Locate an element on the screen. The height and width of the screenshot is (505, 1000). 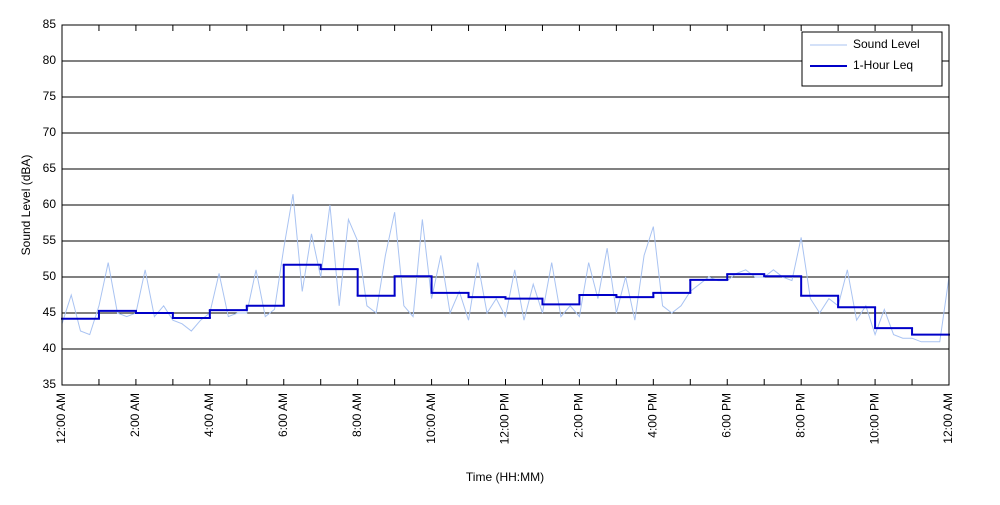
y-tick-label: 75 is located at coordinates (50, 96).